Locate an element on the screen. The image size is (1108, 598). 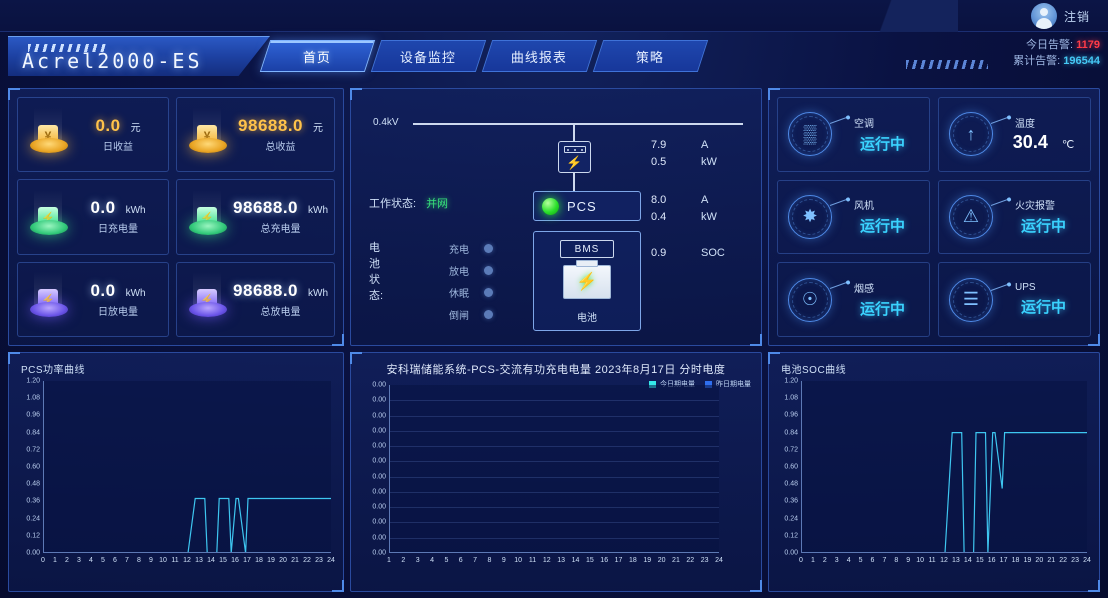
x-tick-label: 15 is located at coordinates (223, 560).